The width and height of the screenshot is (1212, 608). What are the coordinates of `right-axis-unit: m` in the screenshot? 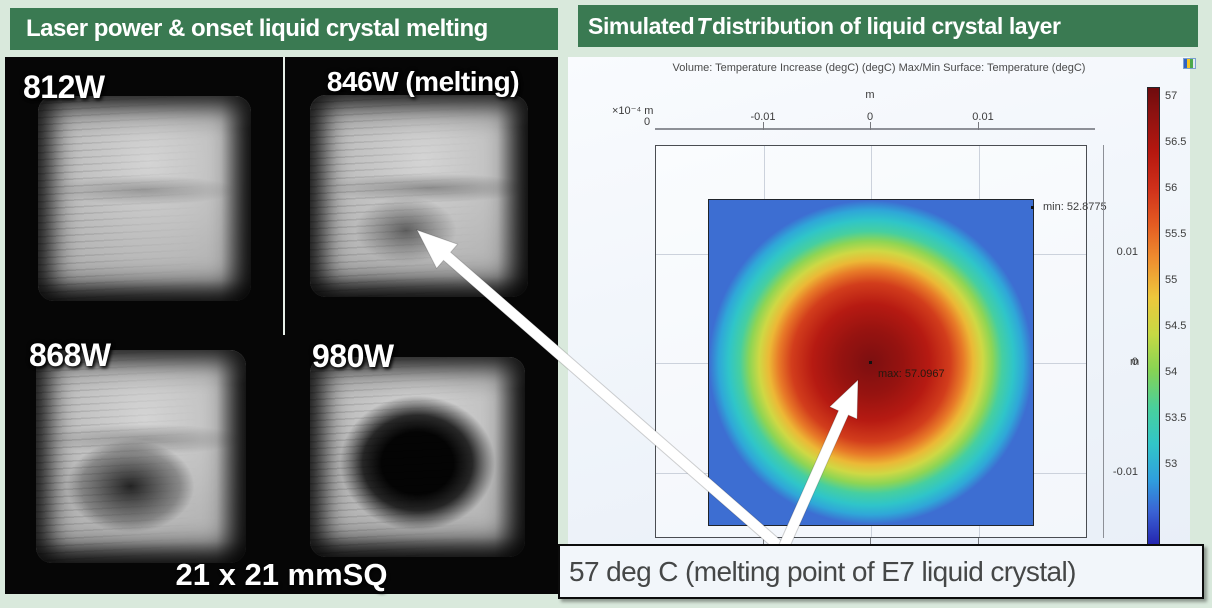 It's located at (1135, 362).